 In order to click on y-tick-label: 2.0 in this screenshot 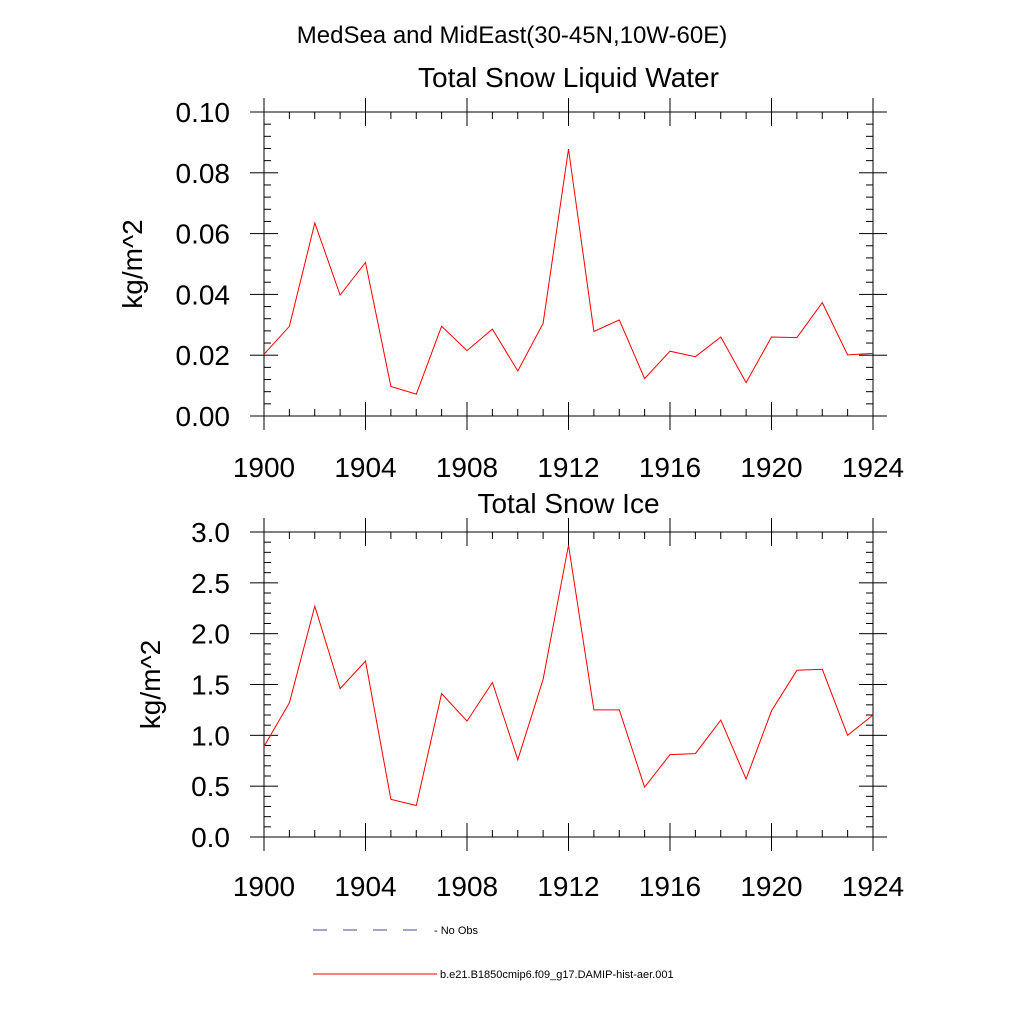, I will do `click(210, 634)`.